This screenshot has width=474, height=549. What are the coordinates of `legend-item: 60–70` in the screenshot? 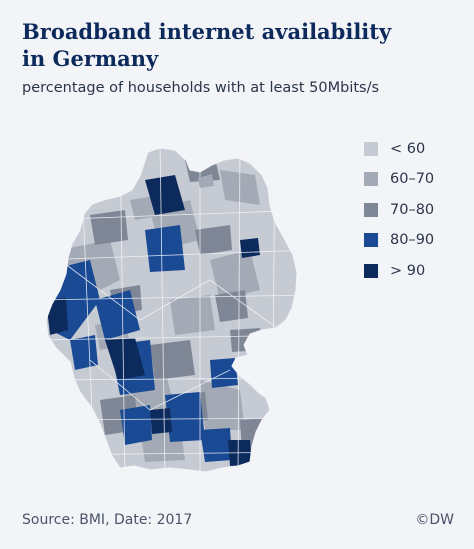 It's located at (399, 179).